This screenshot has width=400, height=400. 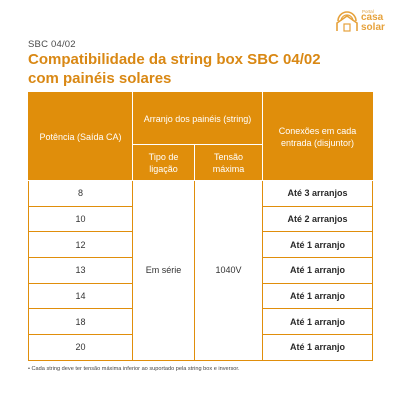 What do you see at coordinates (80, 270) in the screenshot?
I see `cell-power: 13` at bounding box center [80, 270].